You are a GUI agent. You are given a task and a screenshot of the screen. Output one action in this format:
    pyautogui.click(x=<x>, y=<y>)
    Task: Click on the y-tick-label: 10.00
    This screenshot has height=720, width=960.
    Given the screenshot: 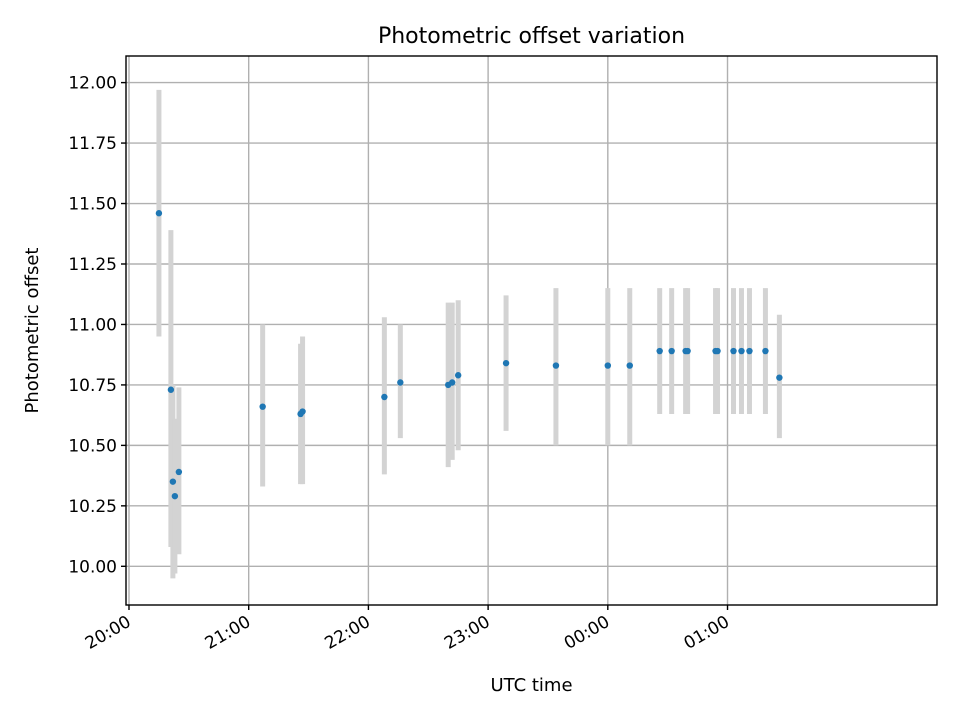 What is the action you would take?
    pyautogui.click(x=92, y=567)
    